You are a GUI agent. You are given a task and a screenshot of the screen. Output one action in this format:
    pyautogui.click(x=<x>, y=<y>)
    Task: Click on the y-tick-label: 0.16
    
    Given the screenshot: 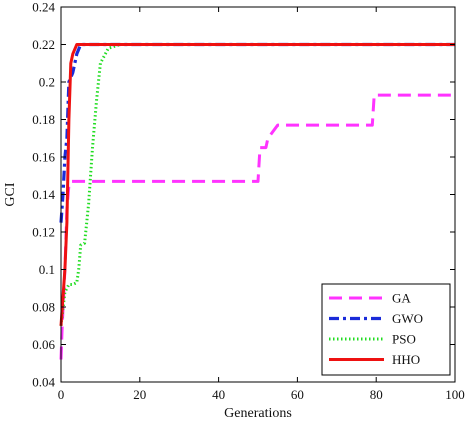 What is the action you would take?
    pyautogui.click(x=43, y=157)
    